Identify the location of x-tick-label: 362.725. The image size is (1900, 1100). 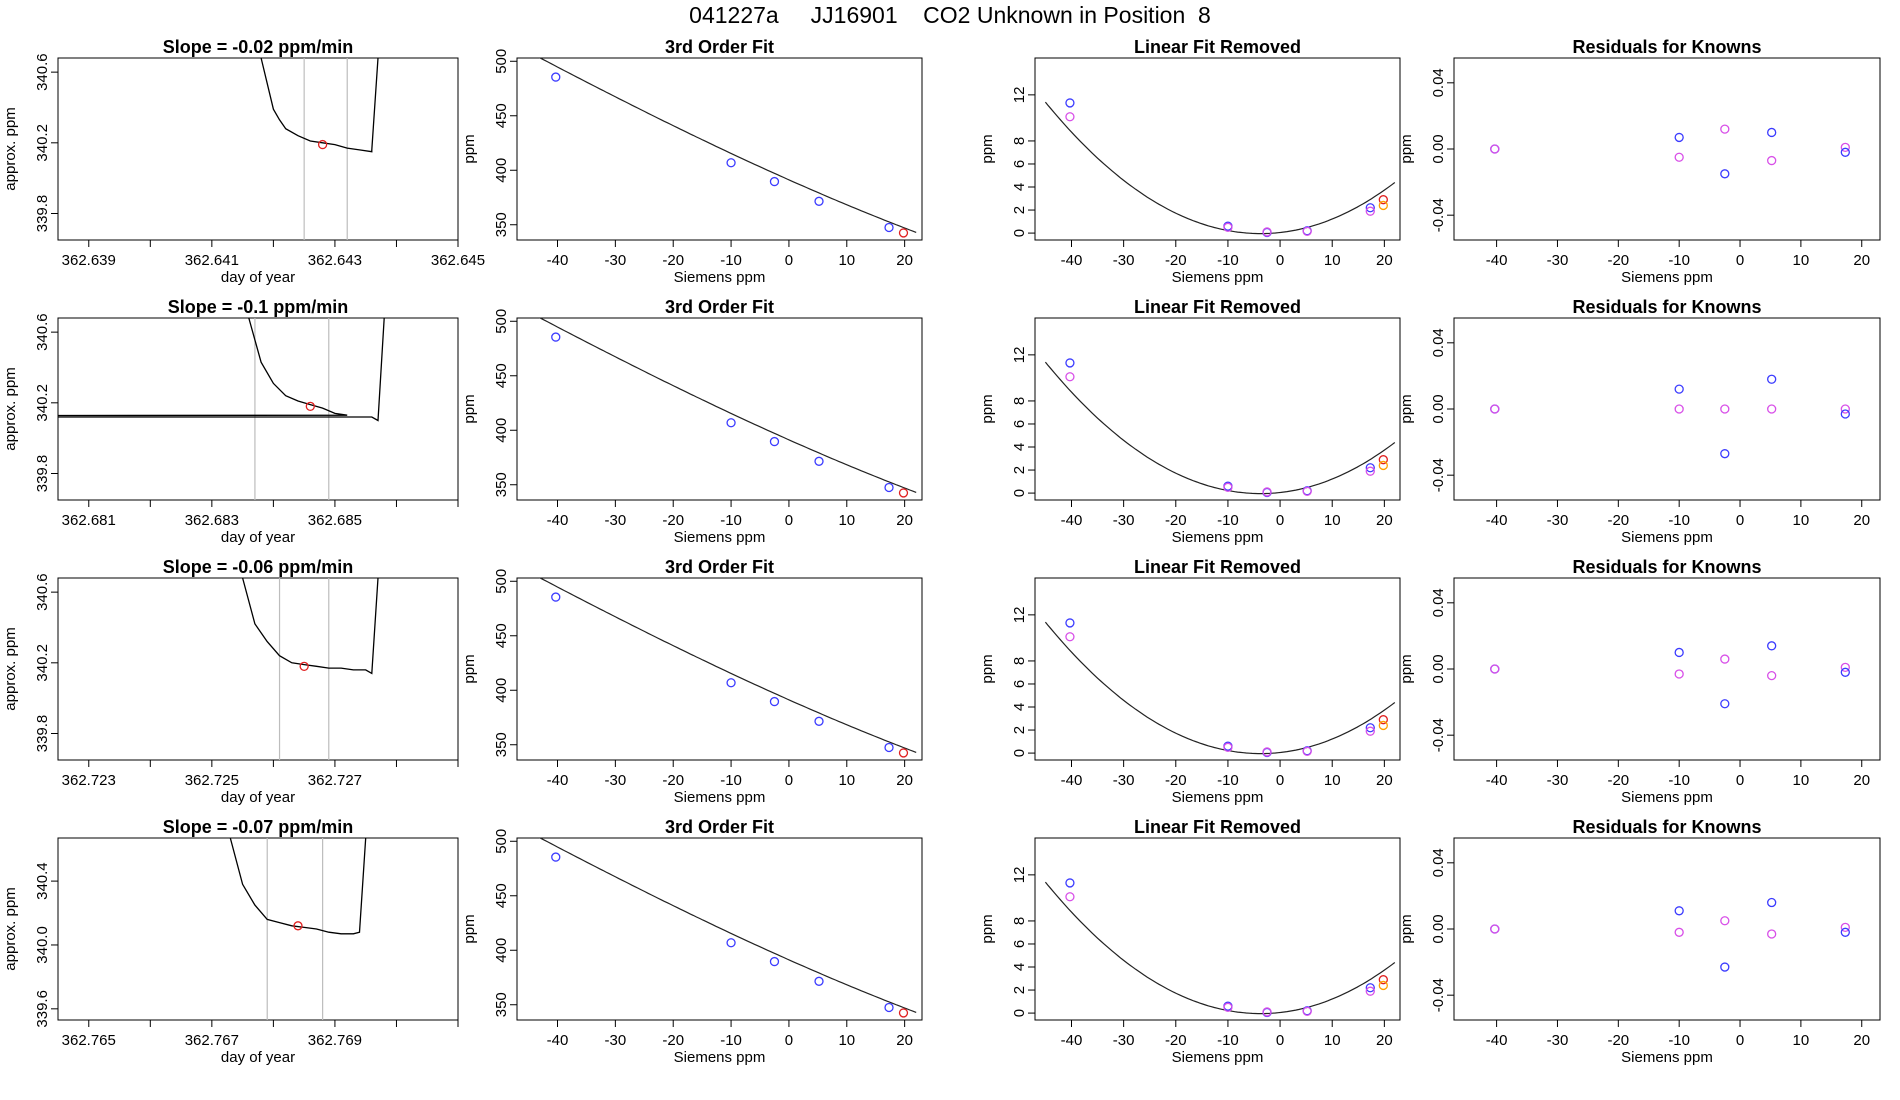
(212, 780).